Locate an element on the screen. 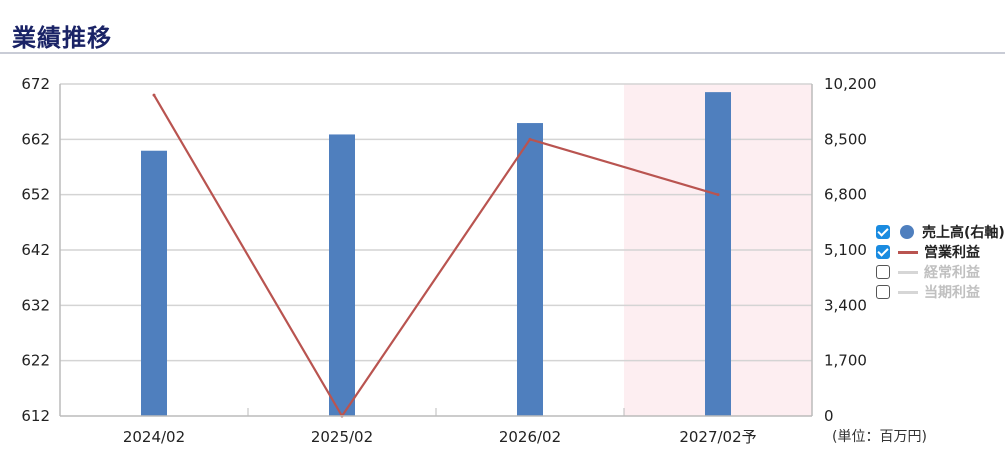 This screenshot has height=474, width=1005. y-right-tick-label: 3,400 is located at coordinates (845, 305).